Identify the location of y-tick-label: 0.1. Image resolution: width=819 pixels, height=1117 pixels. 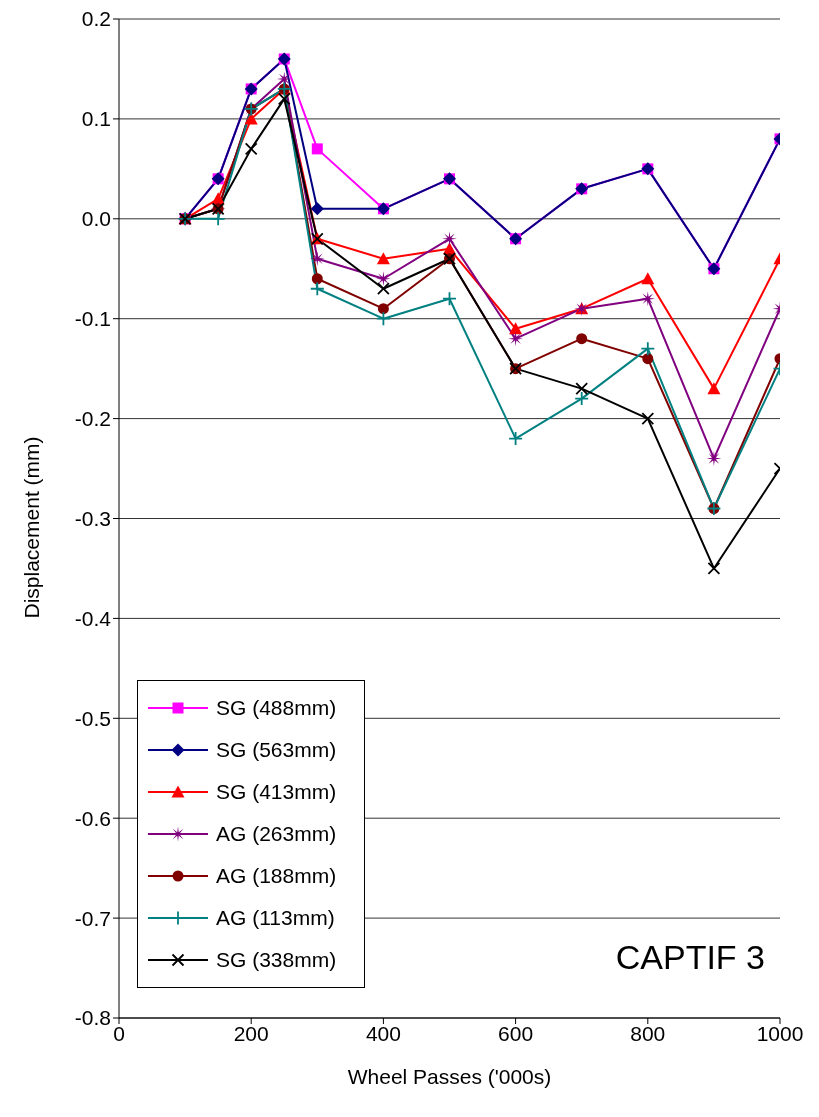
(96, 119).